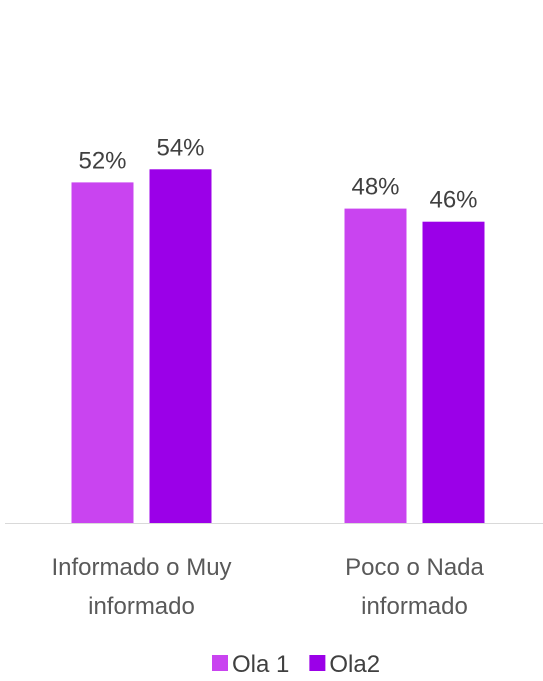 The width and height of the screenshot is (543, 681). What do you see at coordinates (375, 187) in the screenshot?
I see `data-label: 48%` at bounding box center [375, 187].